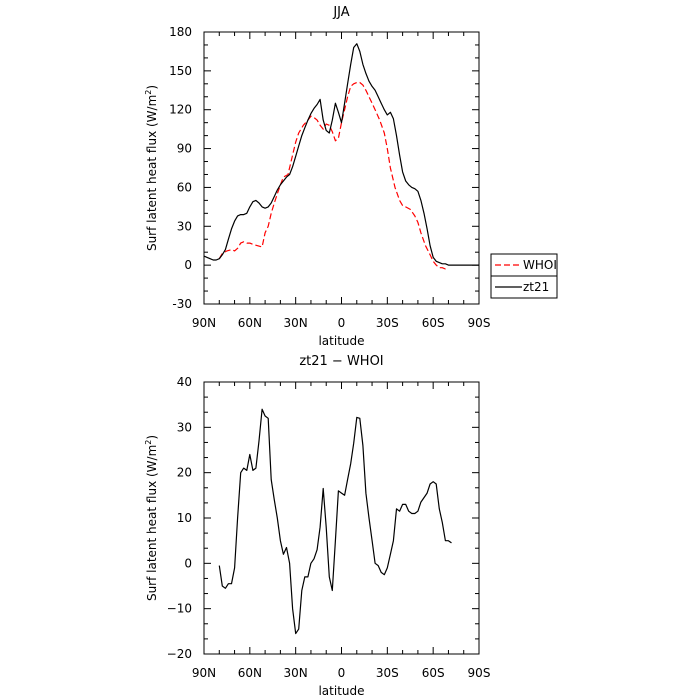 This screenshot has width=700, height=700. Describe the element at coordinates (179, 609) in the screenshot. I see `y-tick-label: −10` at that location.